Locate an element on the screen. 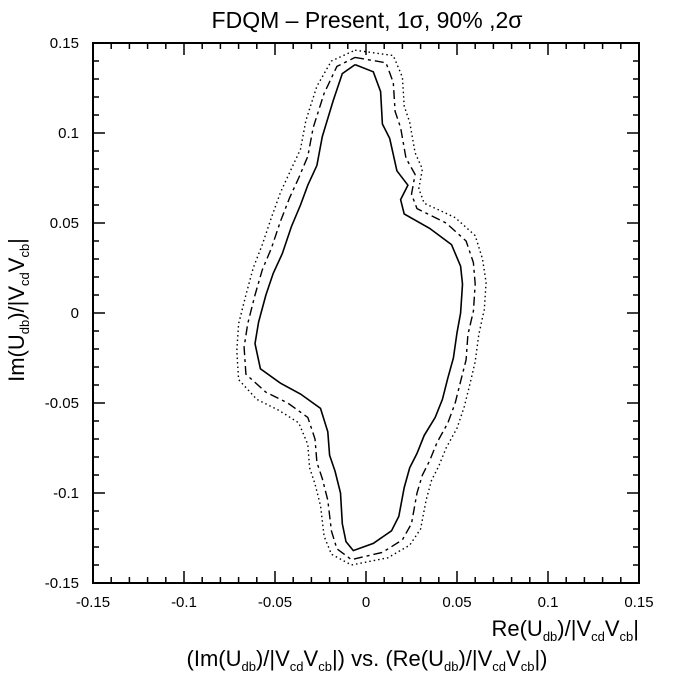 This screenshot has width=679, height=681. y-axis-label: Im(Udb)/|VcdVcb| is located at coordinates (18, 310).